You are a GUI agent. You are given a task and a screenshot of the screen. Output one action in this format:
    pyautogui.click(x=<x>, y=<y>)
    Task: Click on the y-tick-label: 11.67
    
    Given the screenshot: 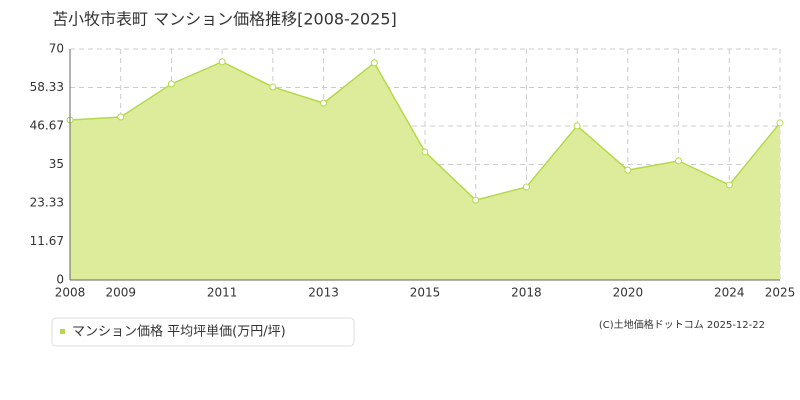 What is the action you would take?
    pyautogui.click(x=47, y=241)
    